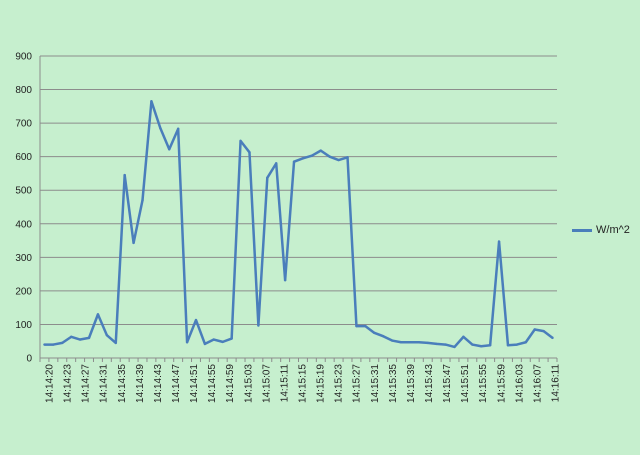 The image size is (640, 455). I want to click on y-tick-label: 0, so click(29, 359).